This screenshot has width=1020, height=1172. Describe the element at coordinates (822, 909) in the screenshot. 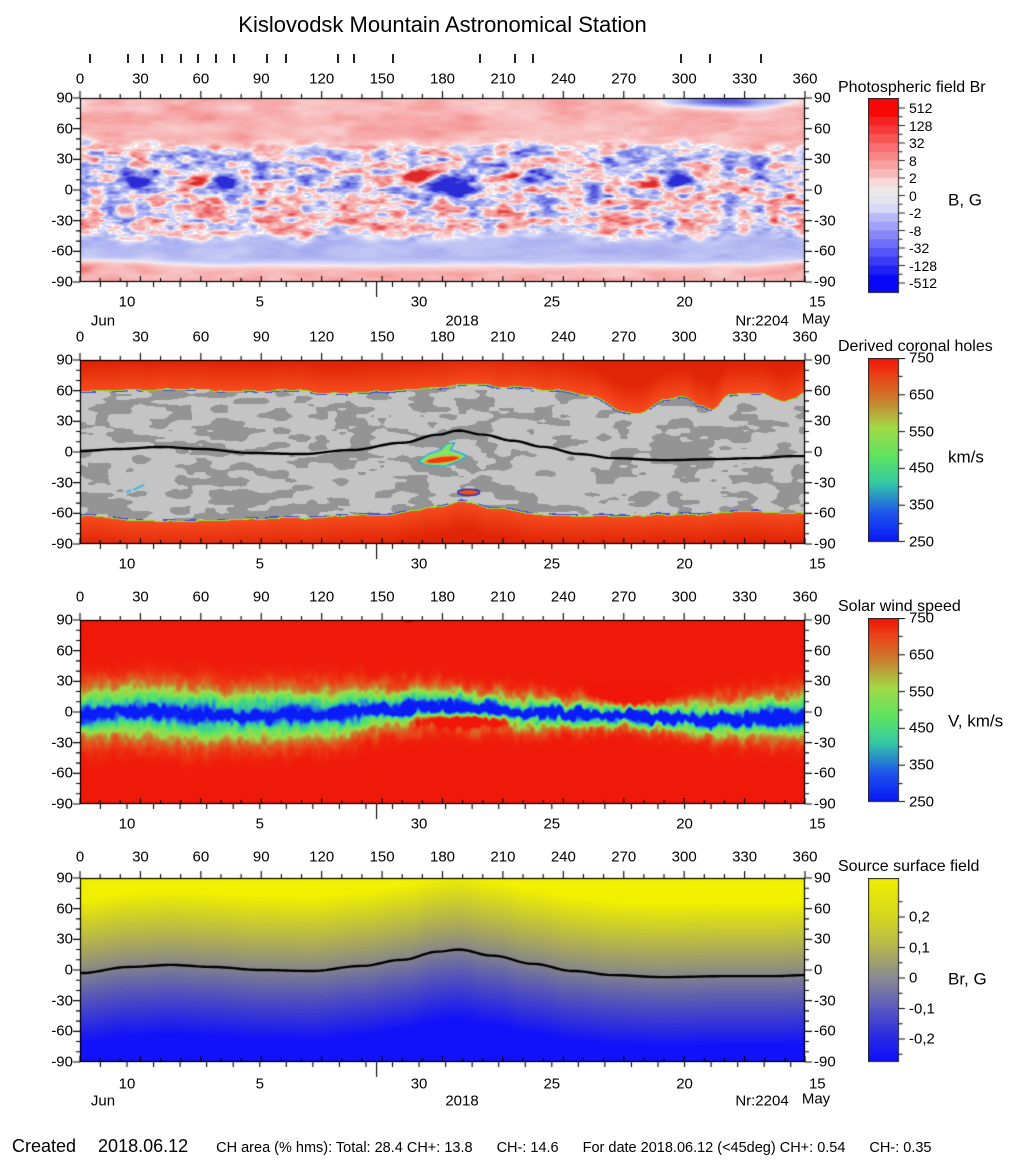

I see `lat-axis-label-right: 60` at that location.